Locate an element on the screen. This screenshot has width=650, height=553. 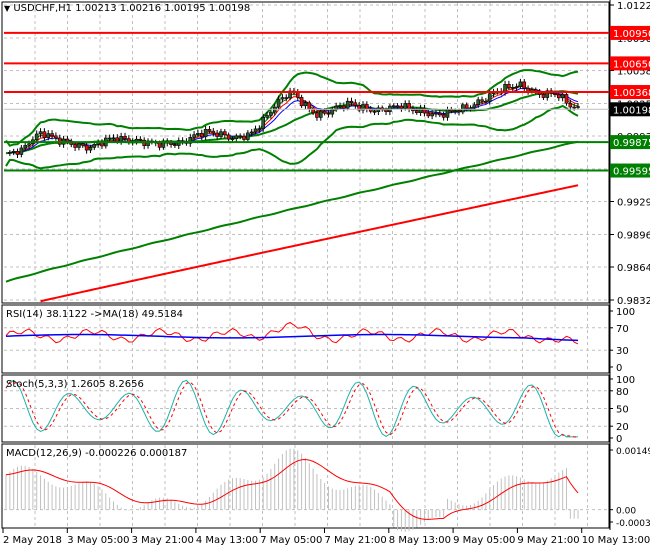
collapse-triangle-icon: ▼ is located at coordinates (7, 8).